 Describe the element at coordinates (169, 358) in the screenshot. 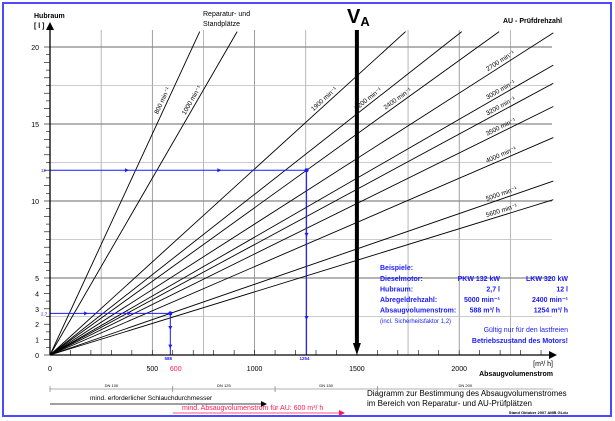

I see `example-flow-label: 588` at that location.